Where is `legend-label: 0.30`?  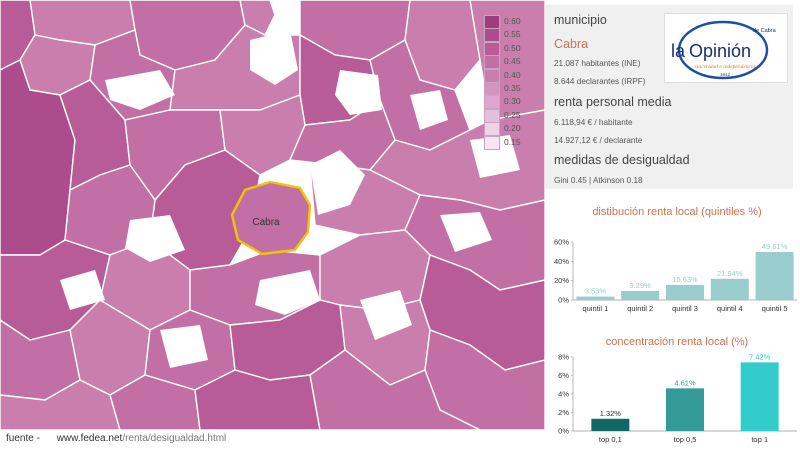 legend-label: 0.30 is located at coordinates (512, 101).